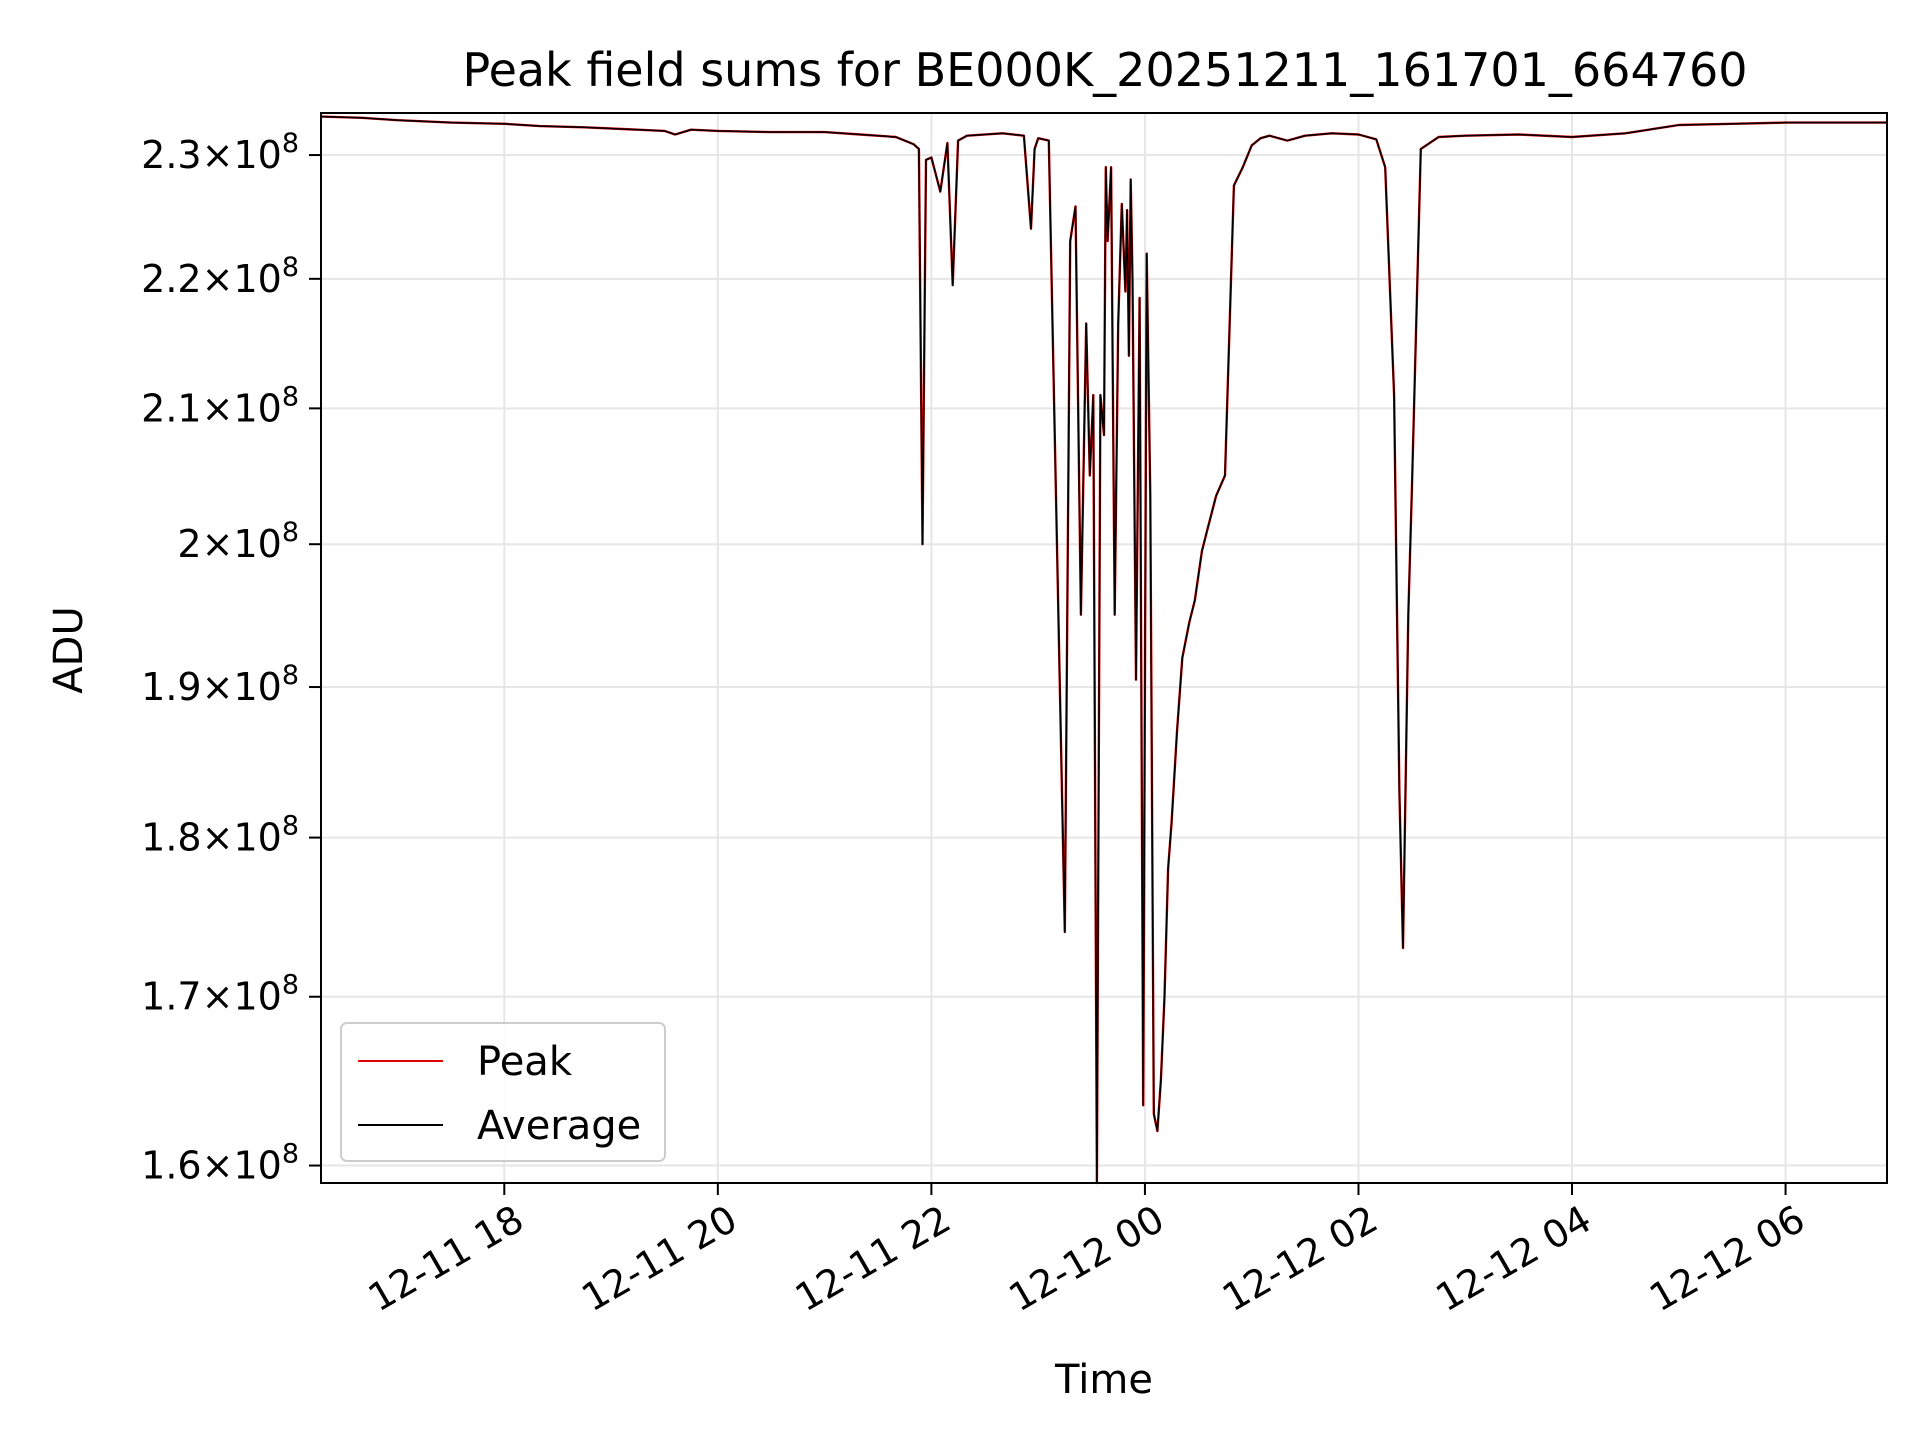  Describe the element at coordinates (171, 279) in the screenshot. I see `y-tick-mantissa: 2.2` at that location.